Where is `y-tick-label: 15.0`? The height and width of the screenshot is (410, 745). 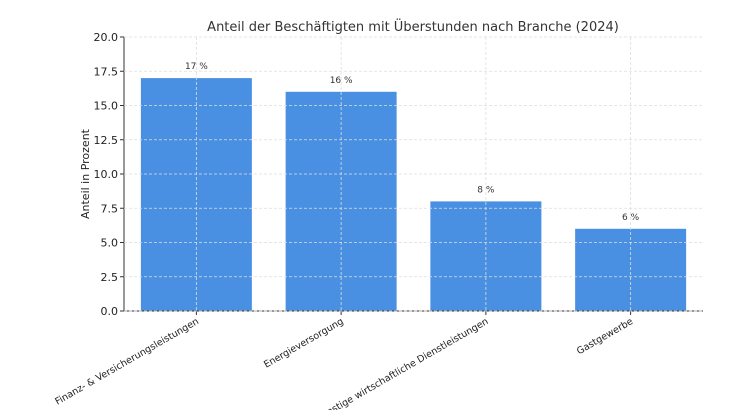 y-tick-label: 15.0 is located at coordinates (106, 106).